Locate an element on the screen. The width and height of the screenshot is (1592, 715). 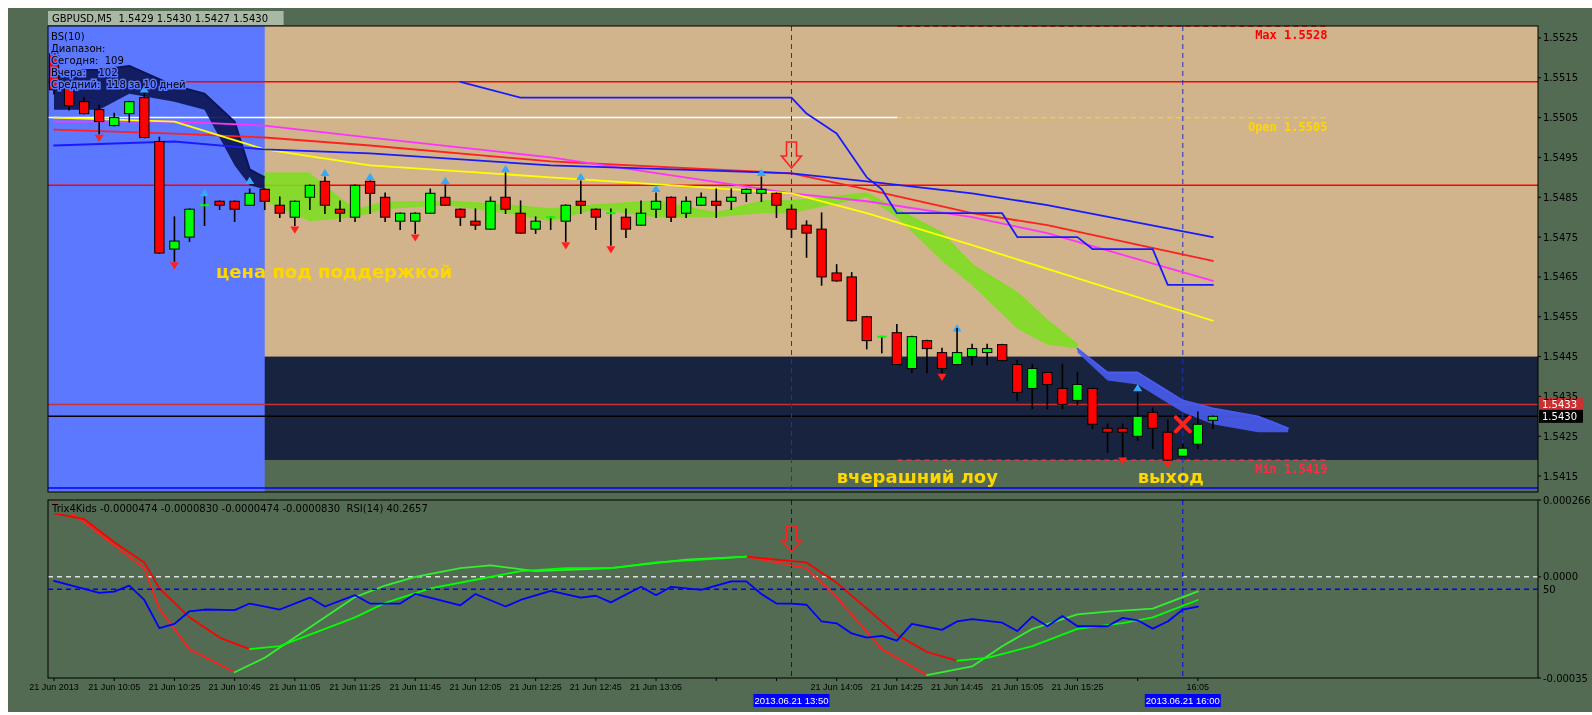
chart-title: GBPUSD,M5 1.5429 1.5430 1.5427 1.5430 is located at coordinates (160, 18).